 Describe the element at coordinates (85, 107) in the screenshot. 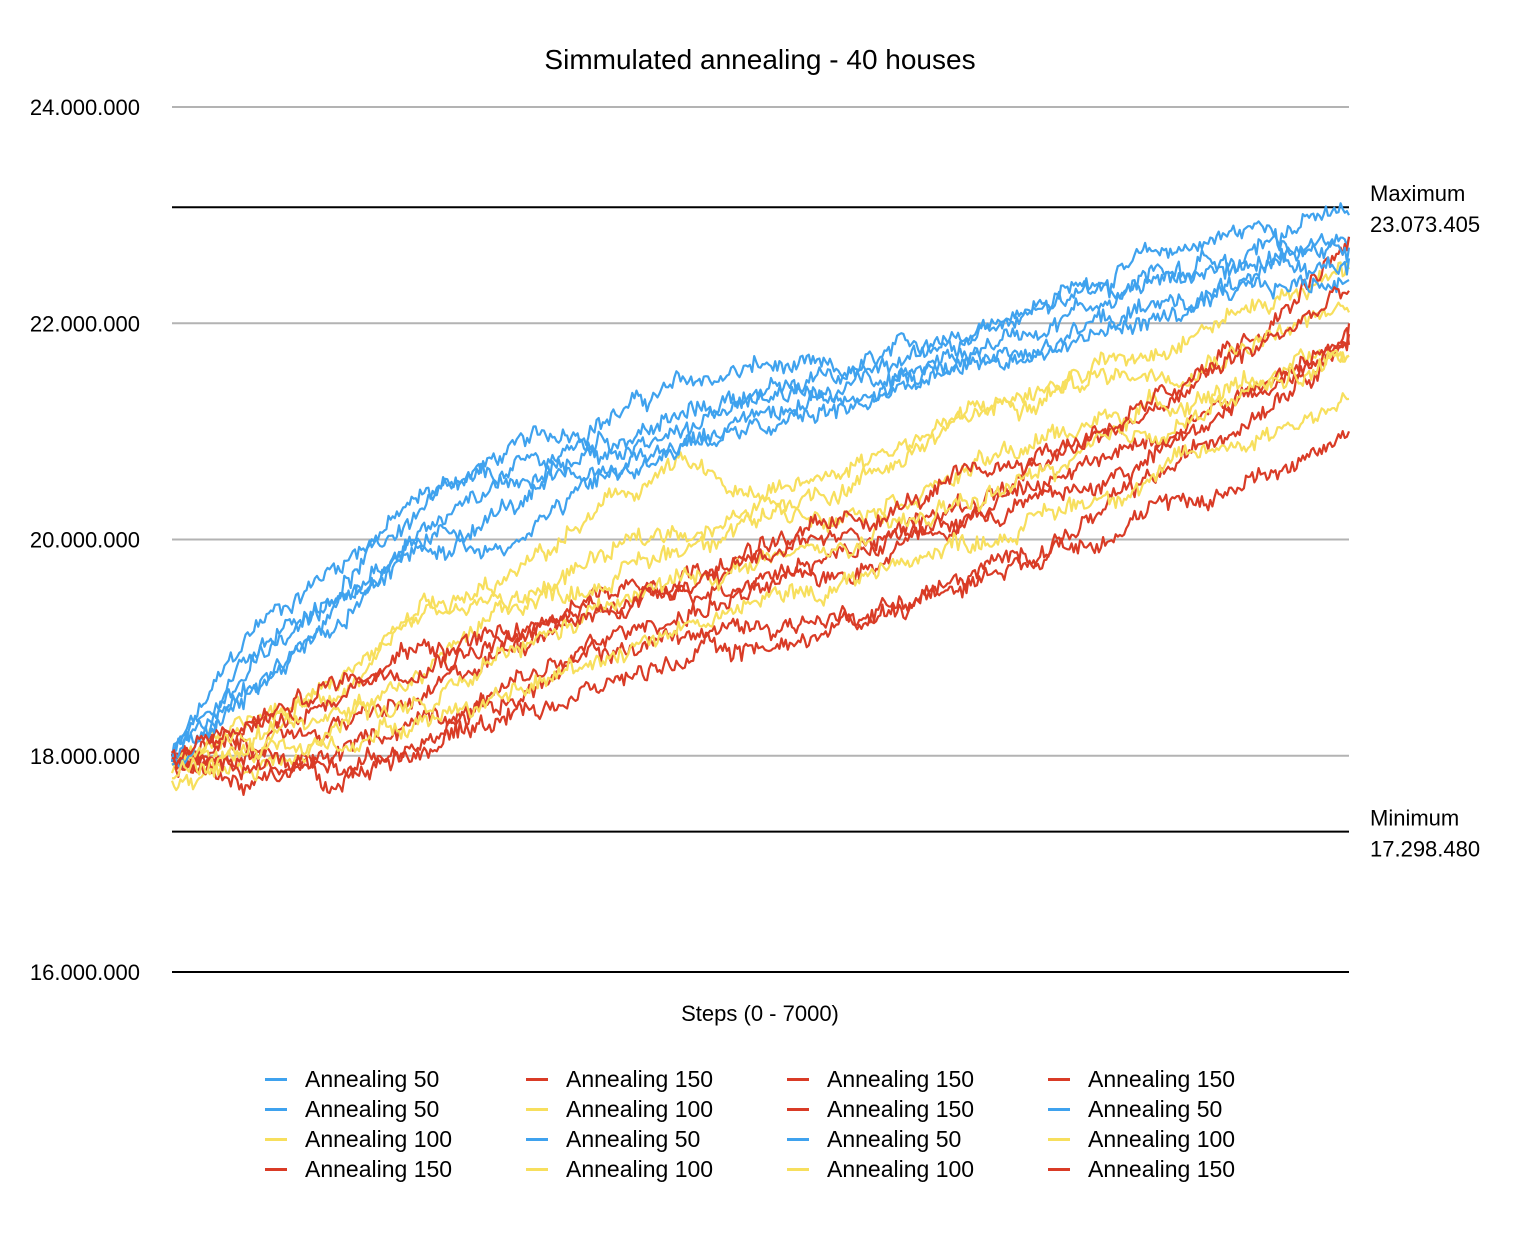

I see `y-tick-label: 24.000.000` at that location.